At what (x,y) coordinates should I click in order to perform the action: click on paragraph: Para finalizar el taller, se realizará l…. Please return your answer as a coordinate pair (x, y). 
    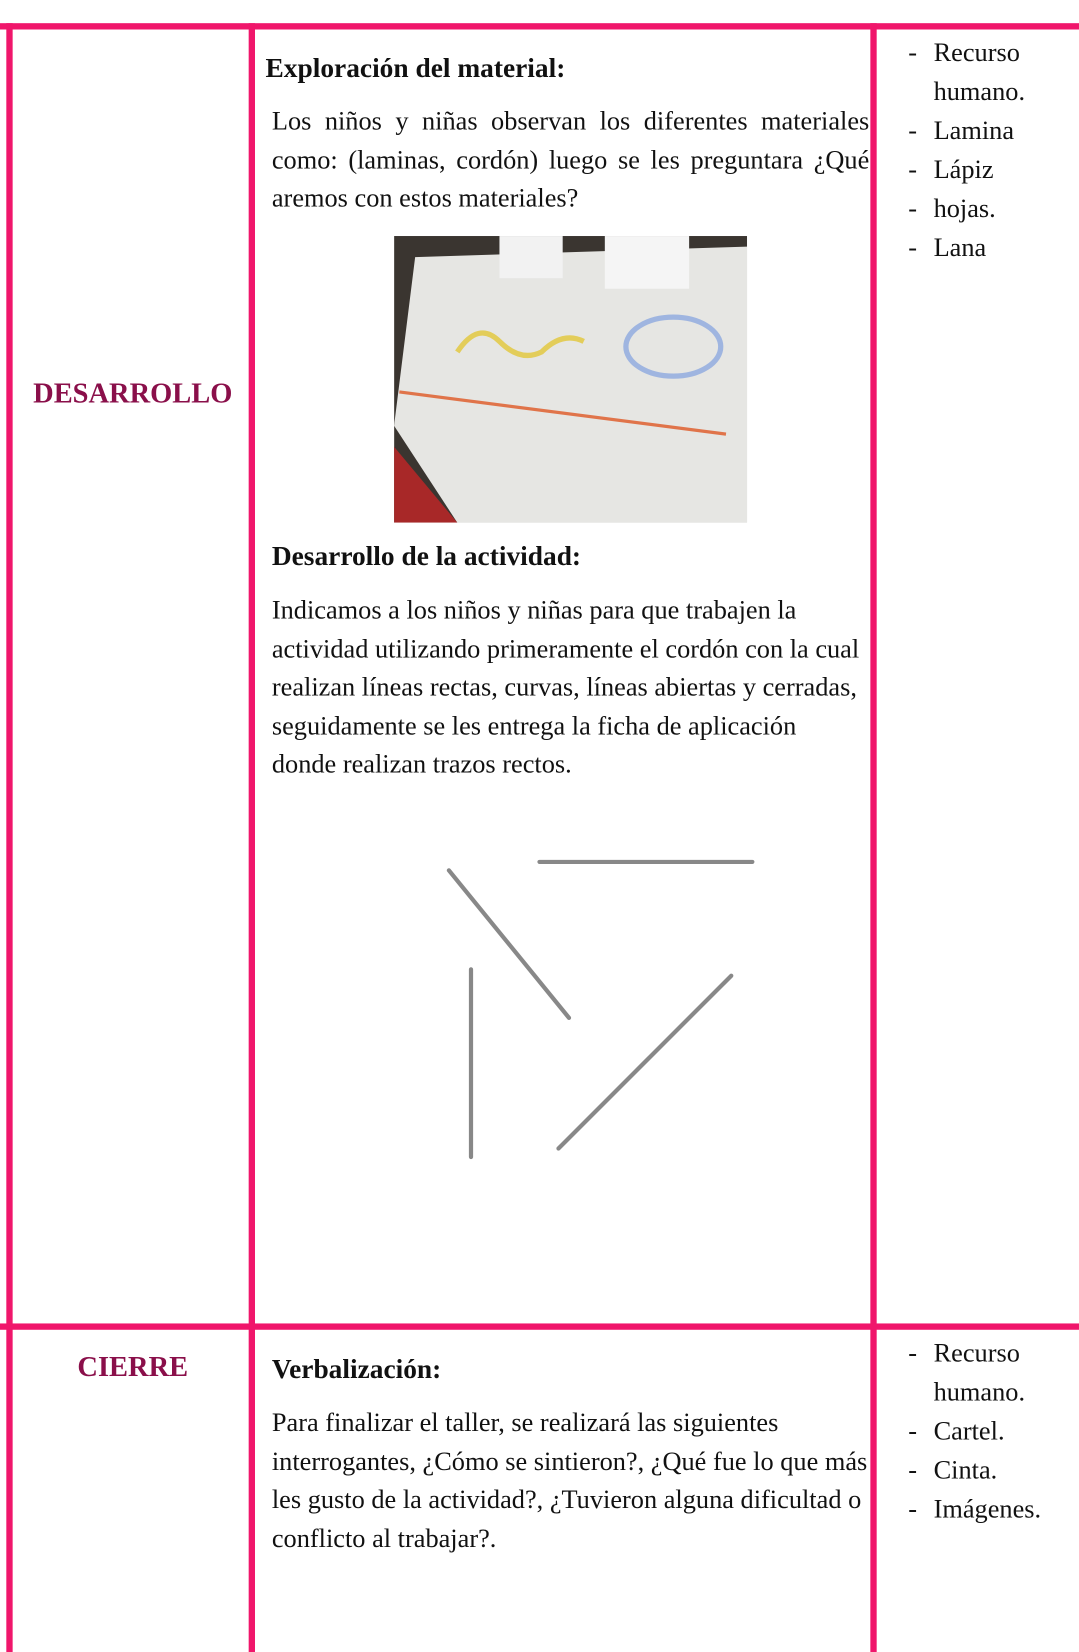
    Looking at the image, I should click on (569, 1480).